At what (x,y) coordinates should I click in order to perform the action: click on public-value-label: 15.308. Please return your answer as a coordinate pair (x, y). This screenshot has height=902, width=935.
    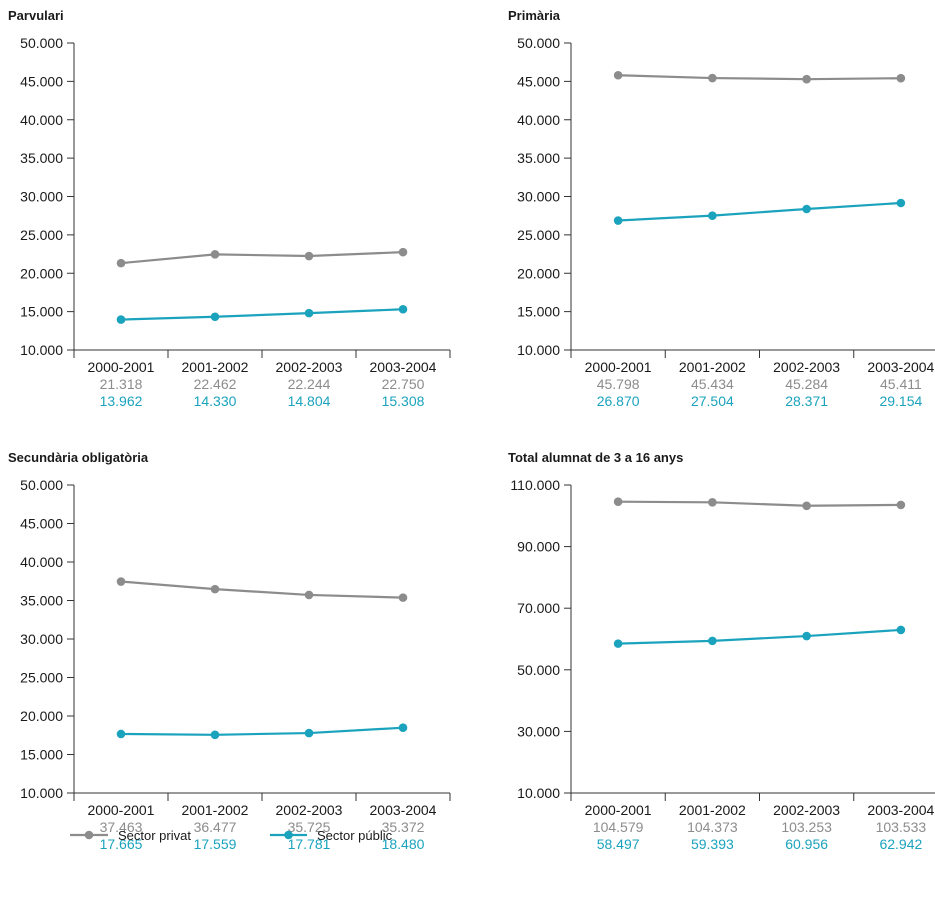
    Looking at the image, I should click on (403, 401).